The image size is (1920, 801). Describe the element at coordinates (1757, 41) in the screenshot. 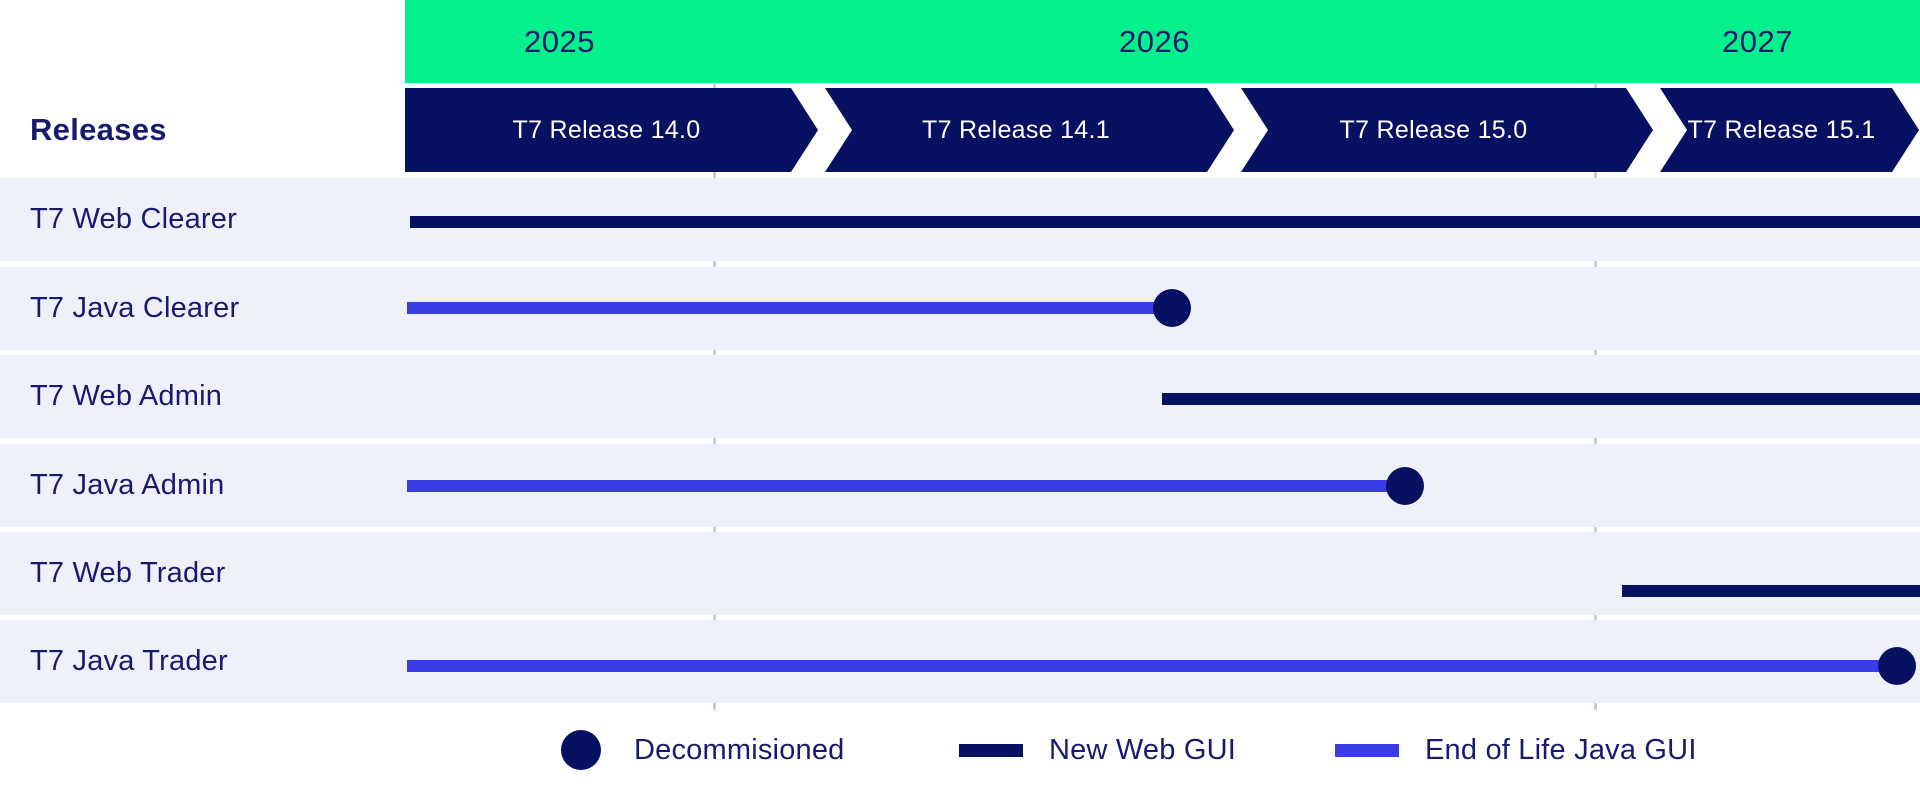

I see `year-label-2027: 2027` at that location.